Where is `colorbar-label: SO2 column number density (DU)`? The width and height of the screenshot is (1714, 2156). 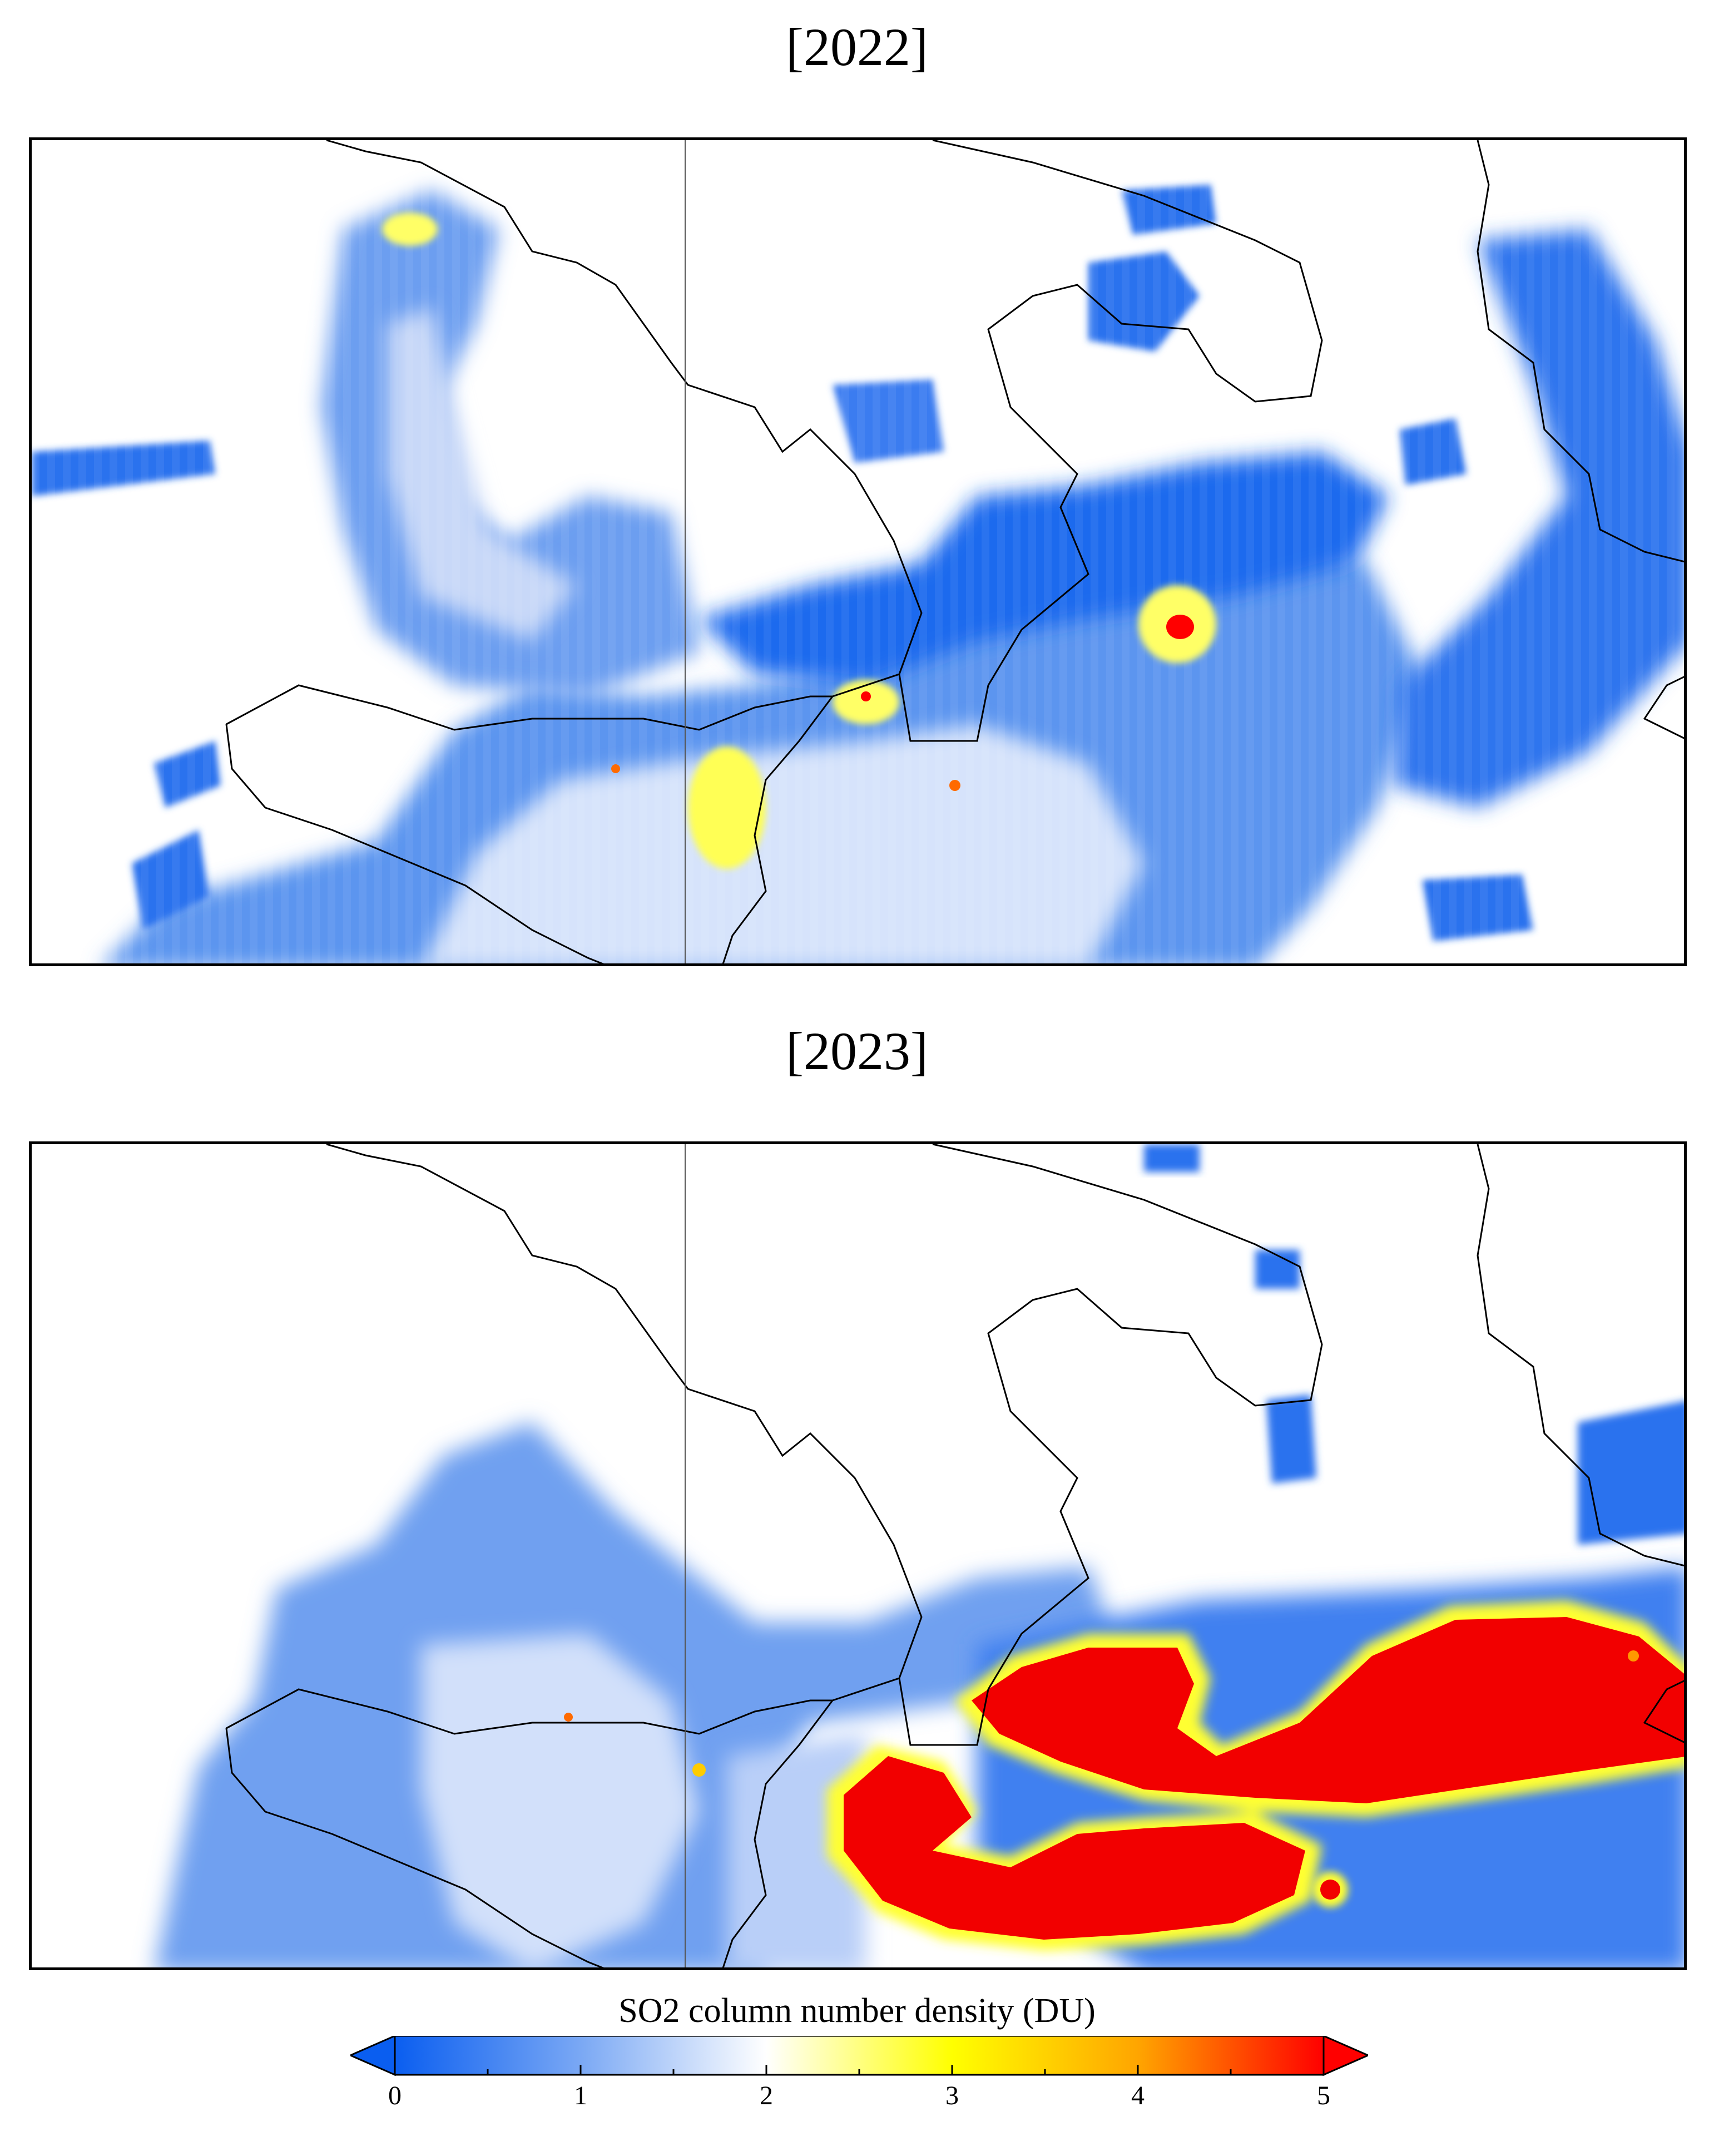 colorbar-label: SO2 column number density (DU) is located at coordinates (857, 2011).